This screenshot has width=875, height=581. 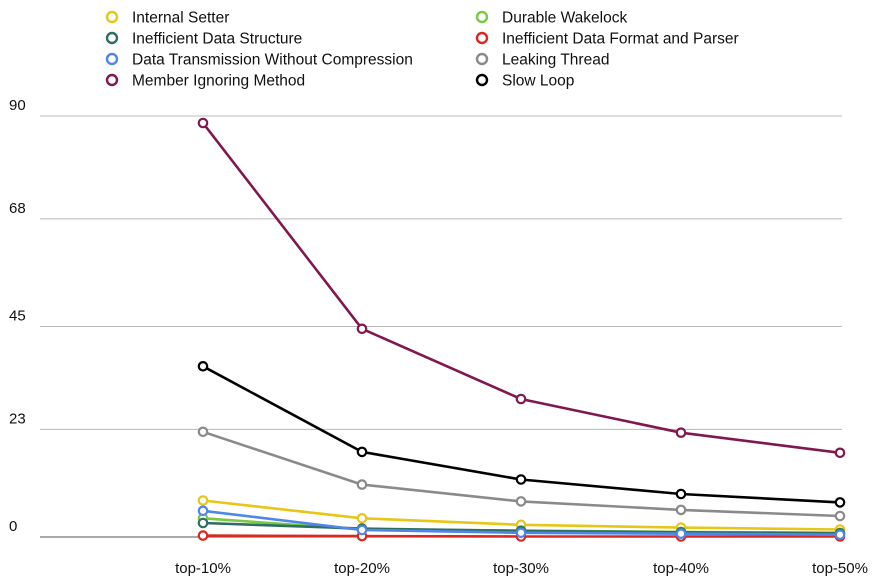 I want to click on legend-item: Durable Wakelock, so click(x=551, y=18).